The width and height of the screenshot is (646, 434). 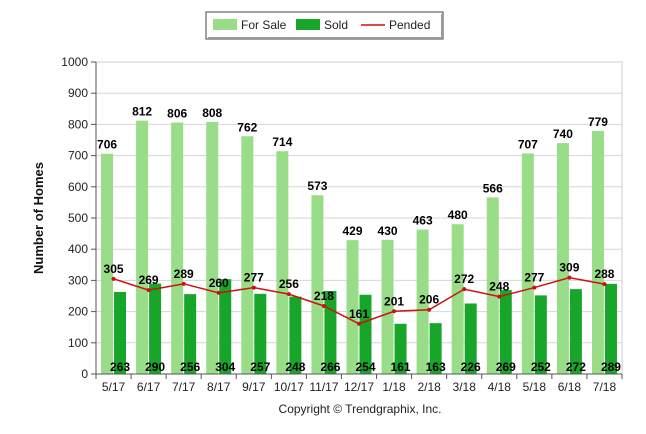 What do you see at coordinates (323, 387) in the screenshot?
I see `x-tick-label-11-17: 11/17` at bounding box center [323, 387].